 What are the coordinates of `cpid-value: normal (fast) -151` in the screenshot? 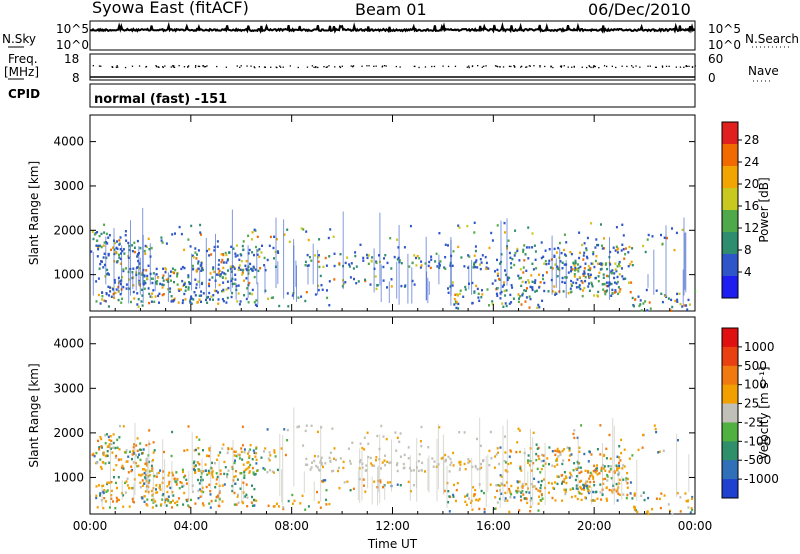 It's located at (161, 99).